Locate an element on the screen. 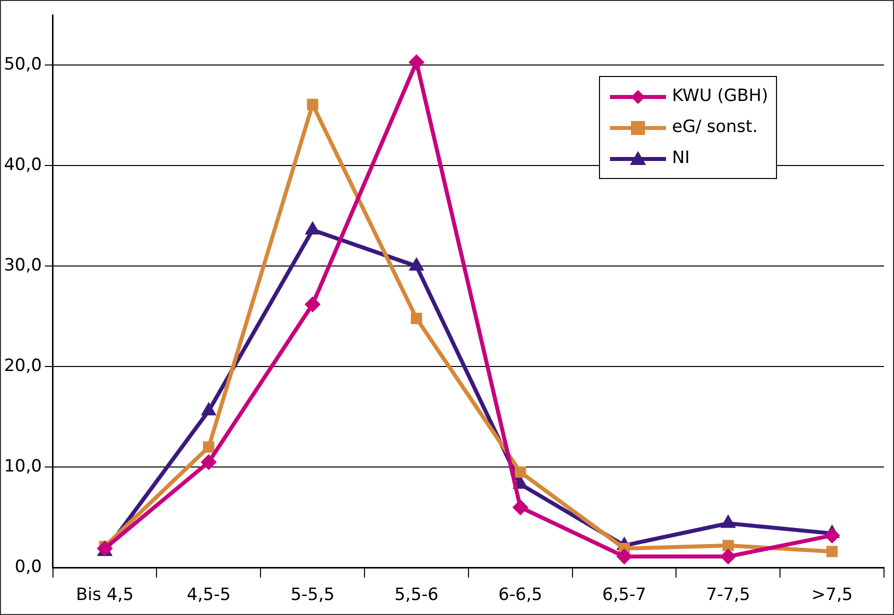  x-tick-label: >7,5 is located at coordinates (832, 595).